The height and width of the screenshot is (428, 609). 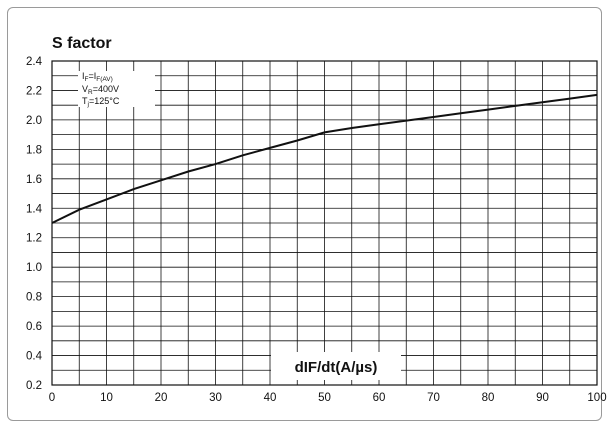 What do you see at coordinates (34, 357) in the screenshot?
I see `y-tick-label: 0.4` at bounding box center [34, 357].